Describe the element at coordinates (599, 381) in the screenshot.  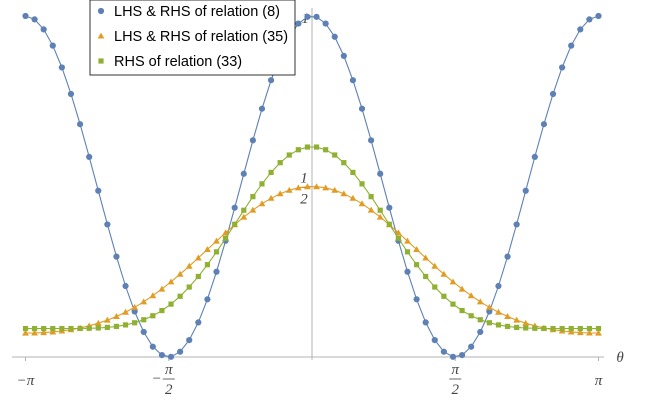
I see `x-tick-label: π` at that location.